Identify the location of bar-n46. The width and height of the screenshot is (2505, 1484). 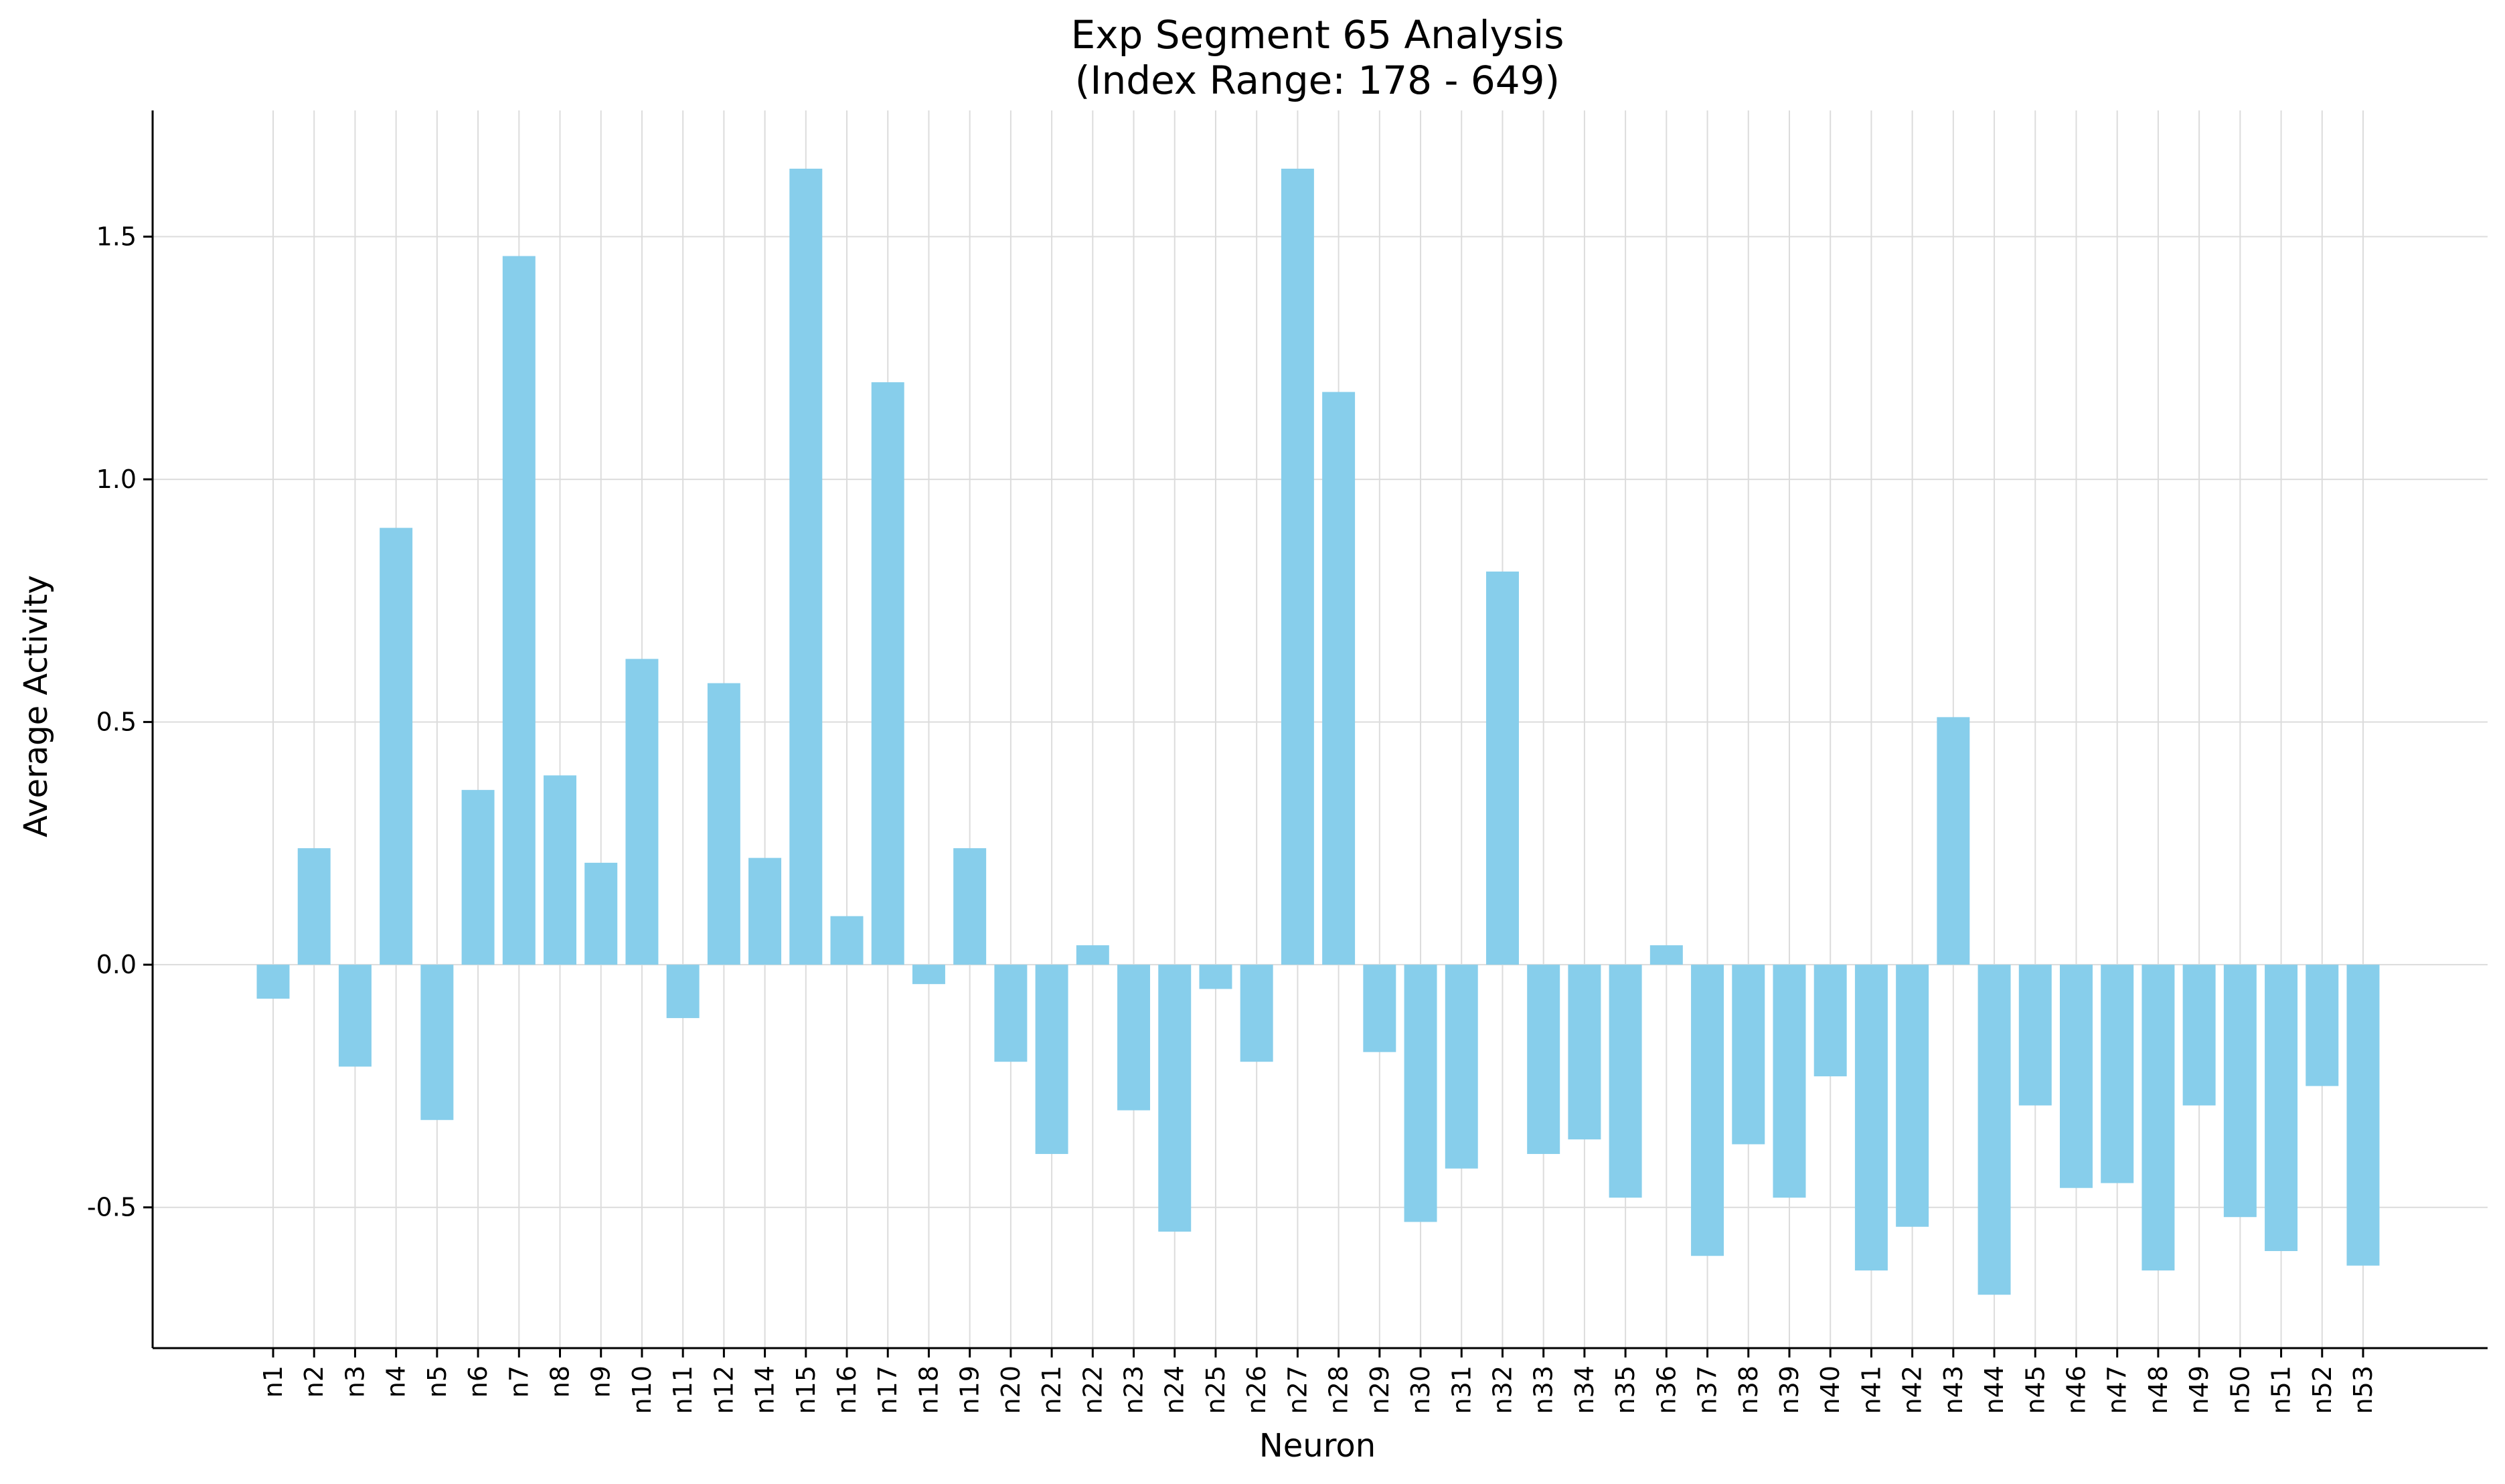
(2076, 1076).